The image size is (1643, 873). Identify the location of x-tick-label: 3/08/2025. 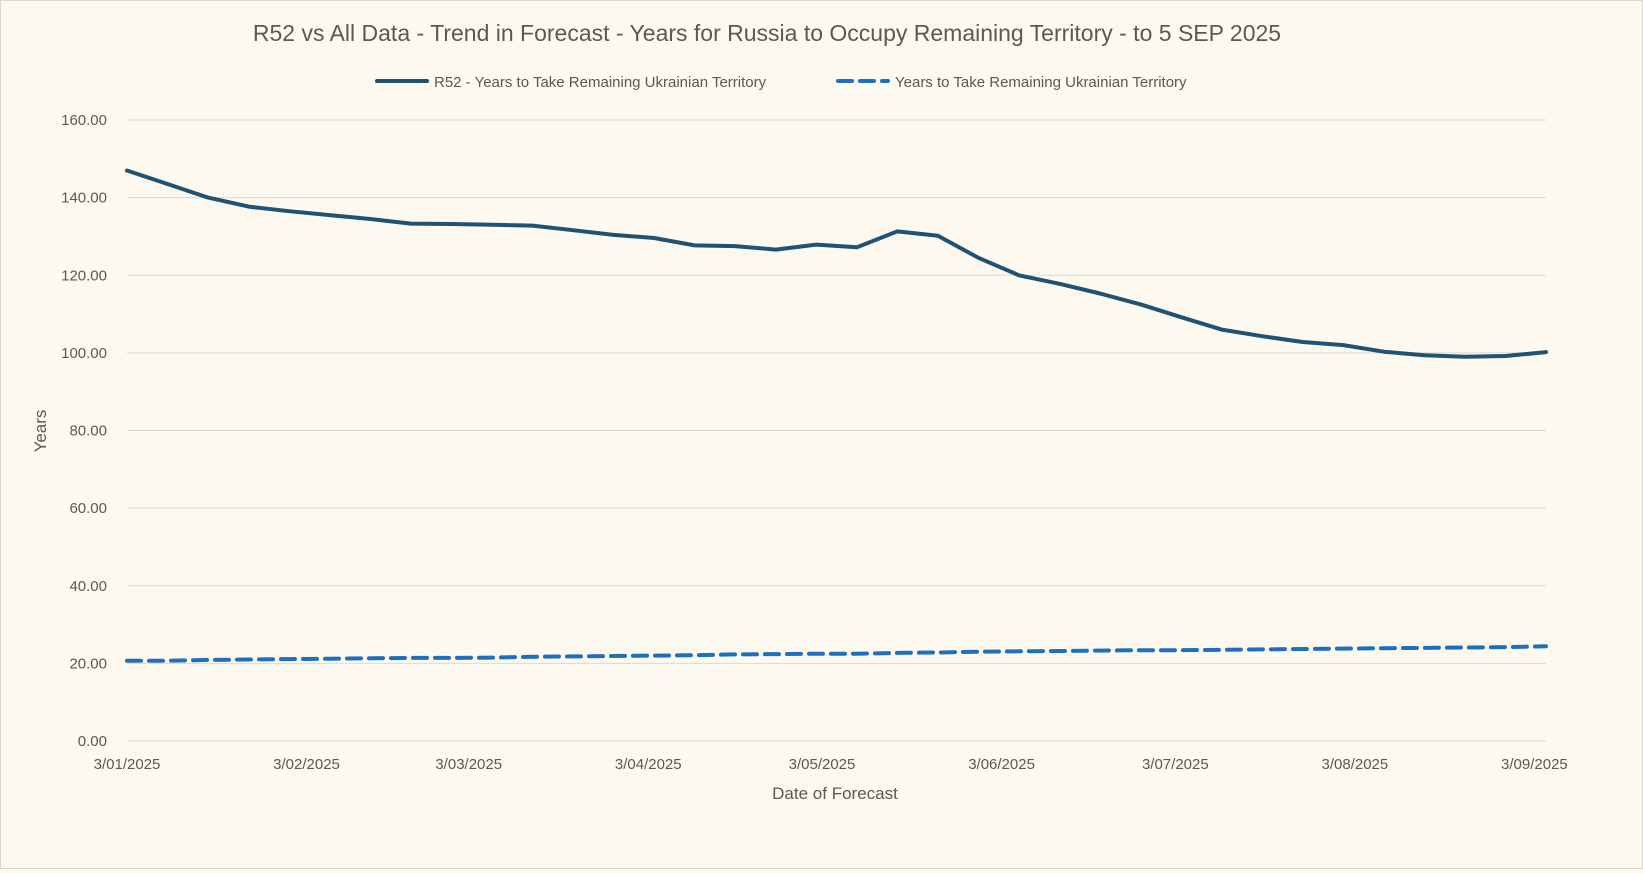
(1355, 764).